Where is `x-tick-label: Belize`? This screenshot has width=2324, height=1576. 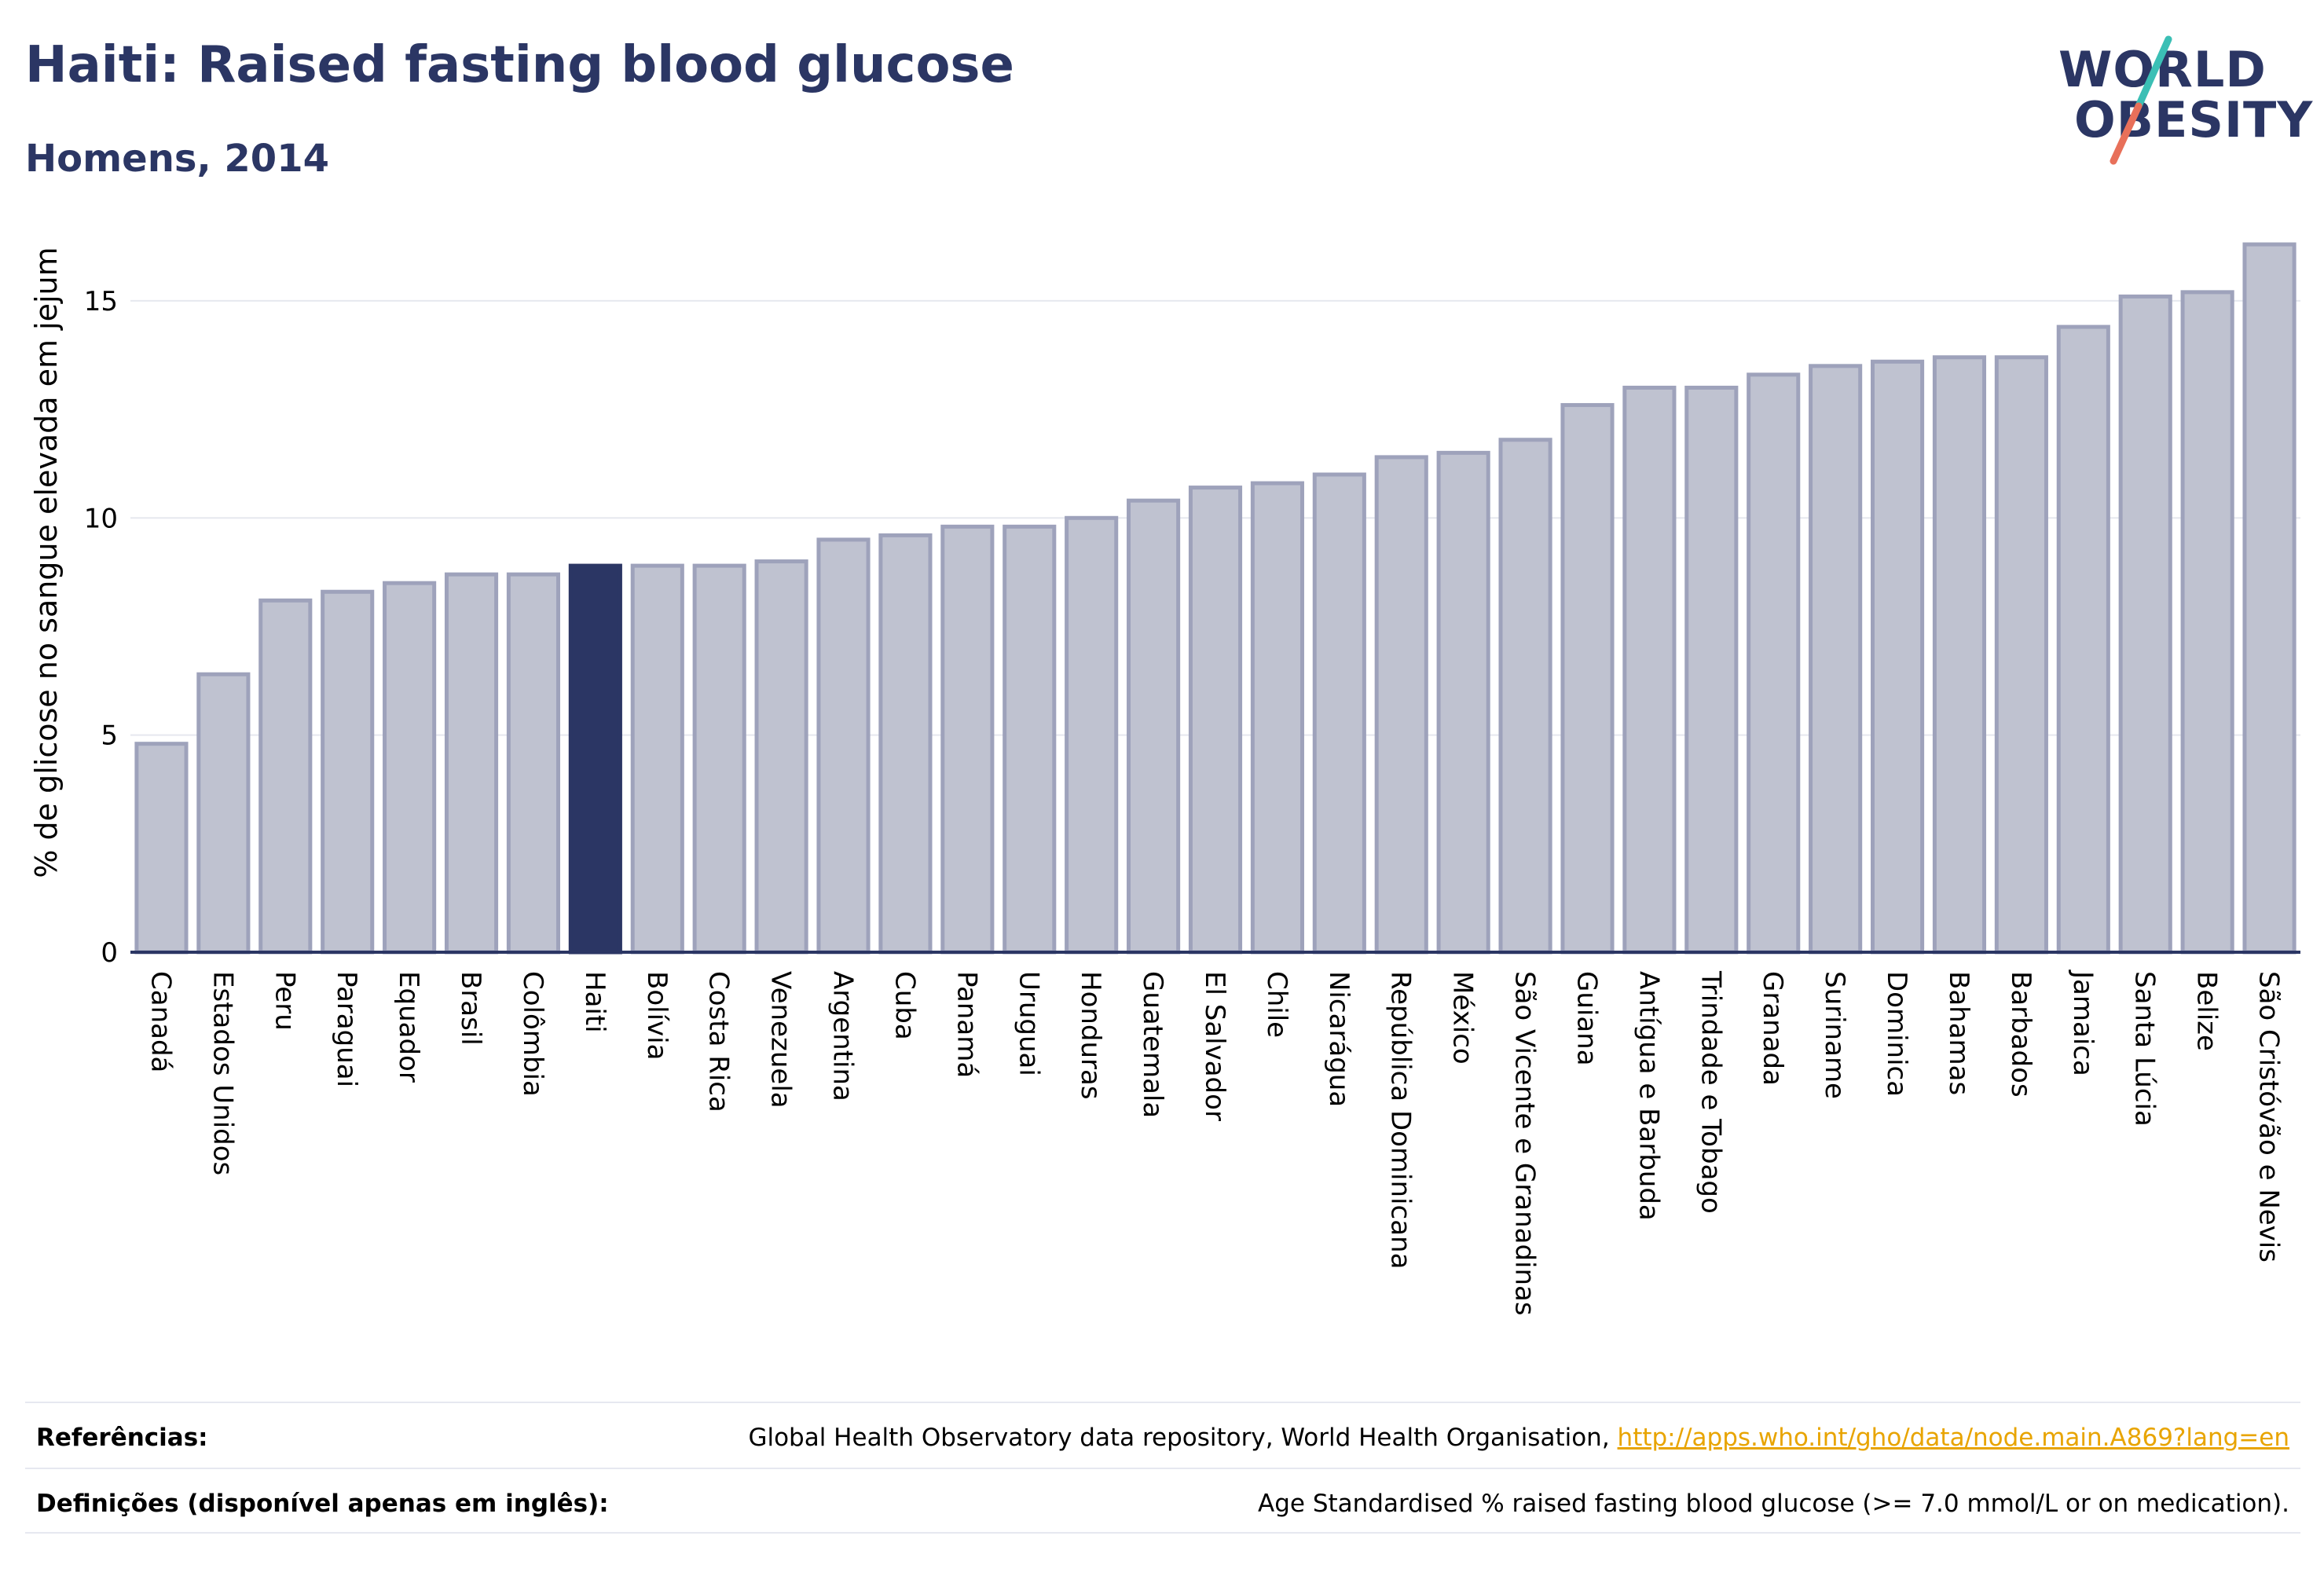
x-tick-label: Belize is located at coordinates (2207, 1011).